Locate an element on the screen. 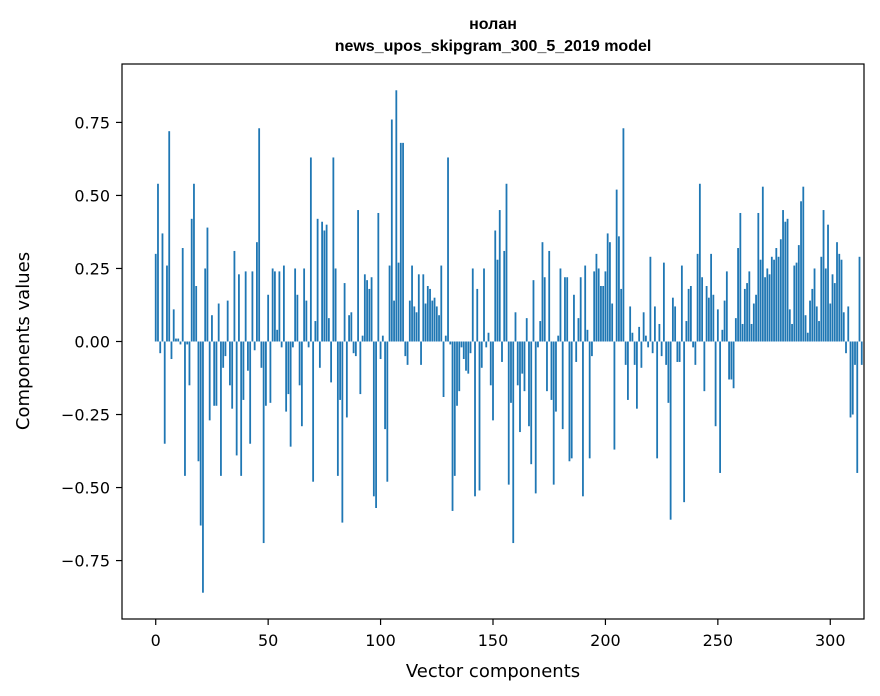 This screenshot has width=880, height=696. y-tick-label: 0.00 is located at coordinates (92, 342).